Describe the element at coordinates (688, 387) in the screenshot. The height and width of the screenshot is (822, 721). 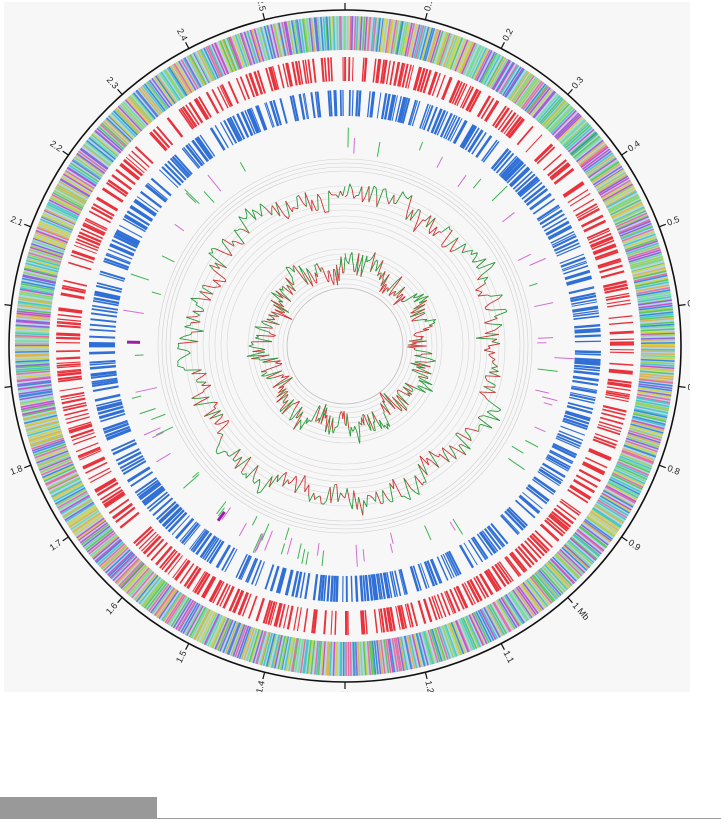
I see `scale-label: 0.7` at that location.